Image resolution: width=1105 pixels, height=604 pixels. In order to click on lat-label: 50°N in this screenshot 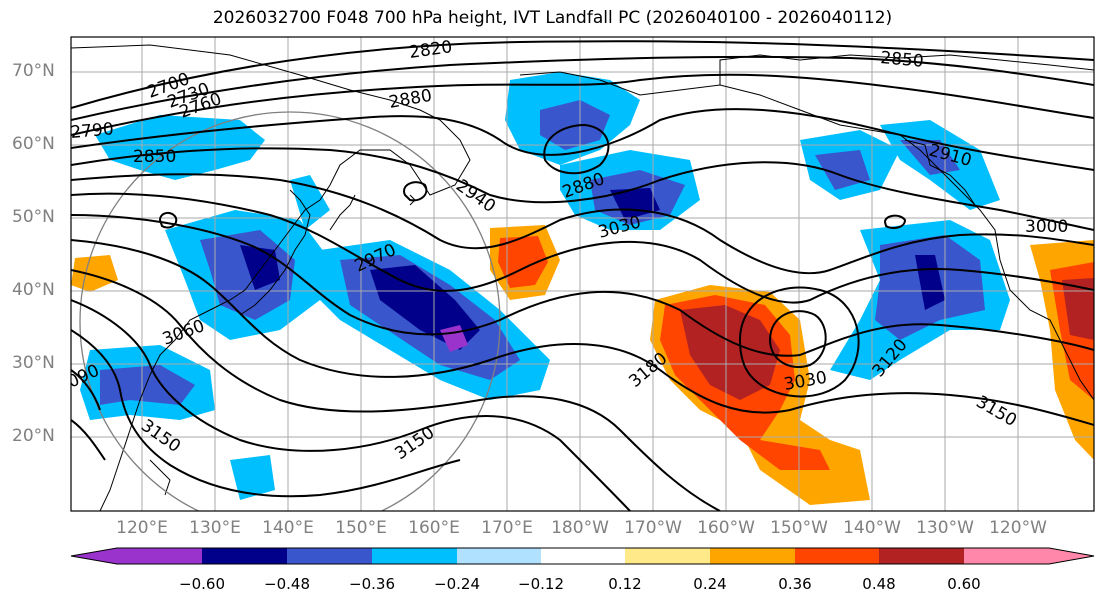, I will do `click(33, 217)`.